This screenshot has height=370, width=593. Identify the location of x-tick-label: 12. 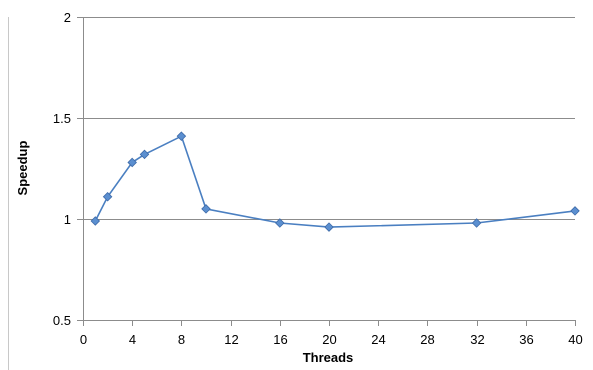
(231, 339).